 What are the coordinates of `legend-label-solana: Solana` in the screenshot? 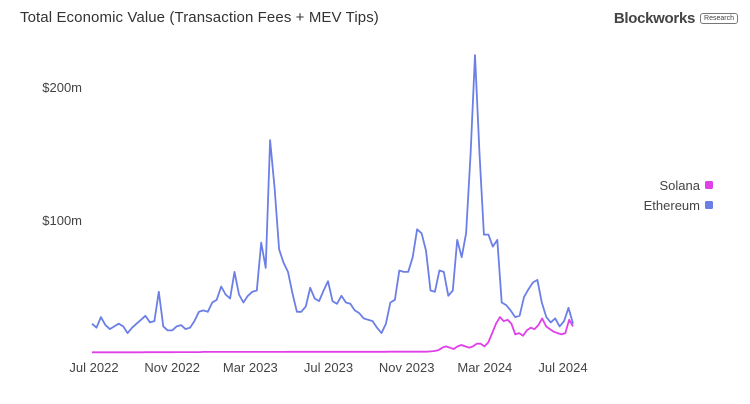 It's located at (680, 185).